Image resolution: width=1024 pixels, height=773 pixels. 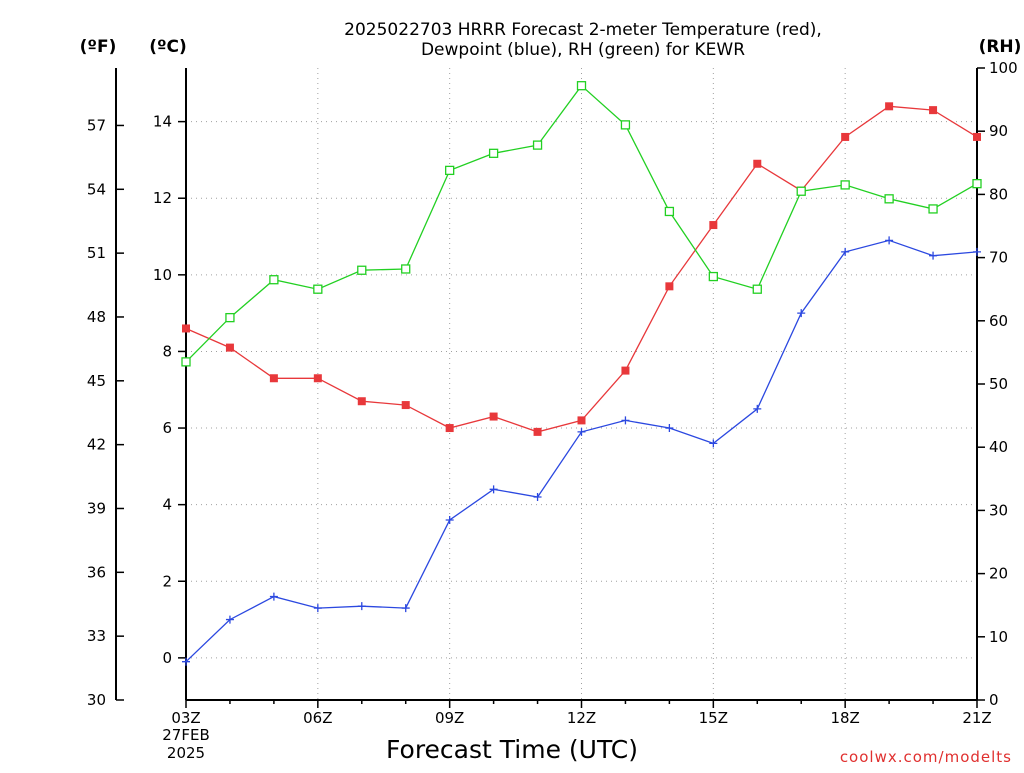 I want to click on celsius-tick-label: 4, so click(x=167, y=505).